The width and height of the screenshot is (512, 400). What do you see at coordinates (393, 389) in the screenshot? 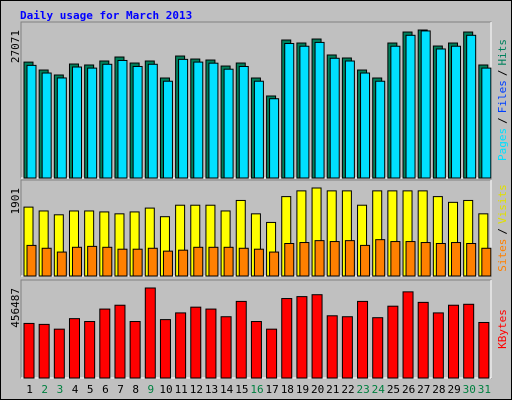
I see `x-tick-label: 25` at bounding box center [393, 389].